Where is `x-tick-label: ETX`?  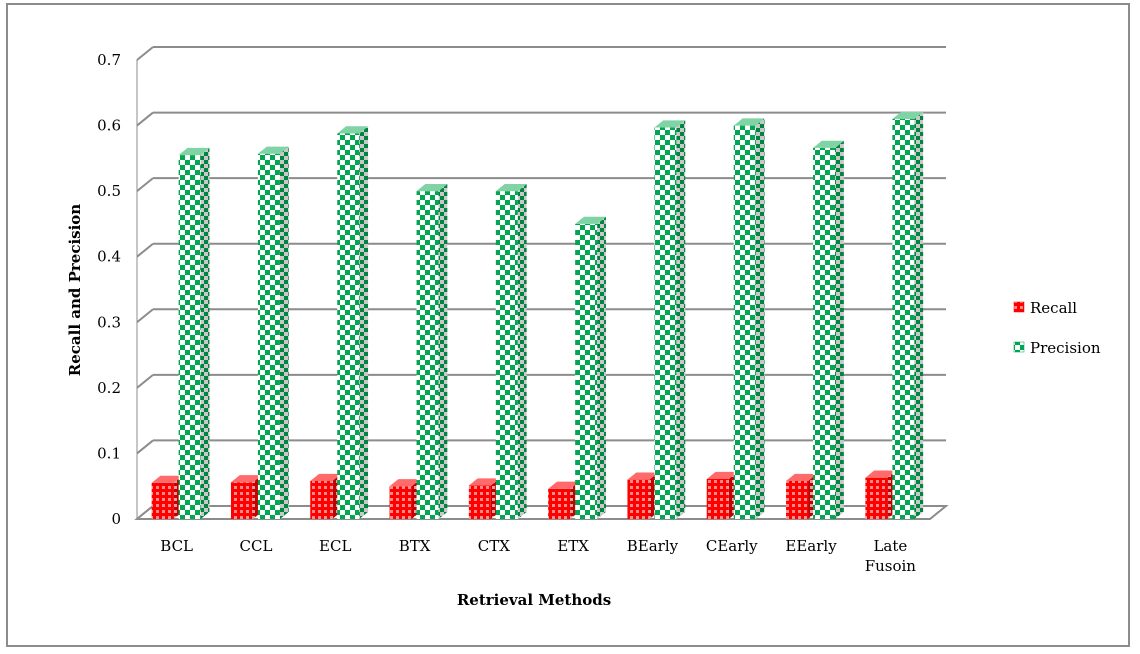 x-tick-label: ETX is located at coordinates (573, 546).